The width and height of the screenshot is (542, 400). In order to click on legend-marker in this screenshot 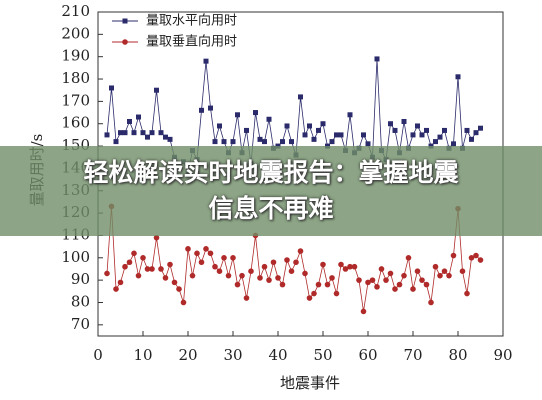, I will do `click(125, 42)`.